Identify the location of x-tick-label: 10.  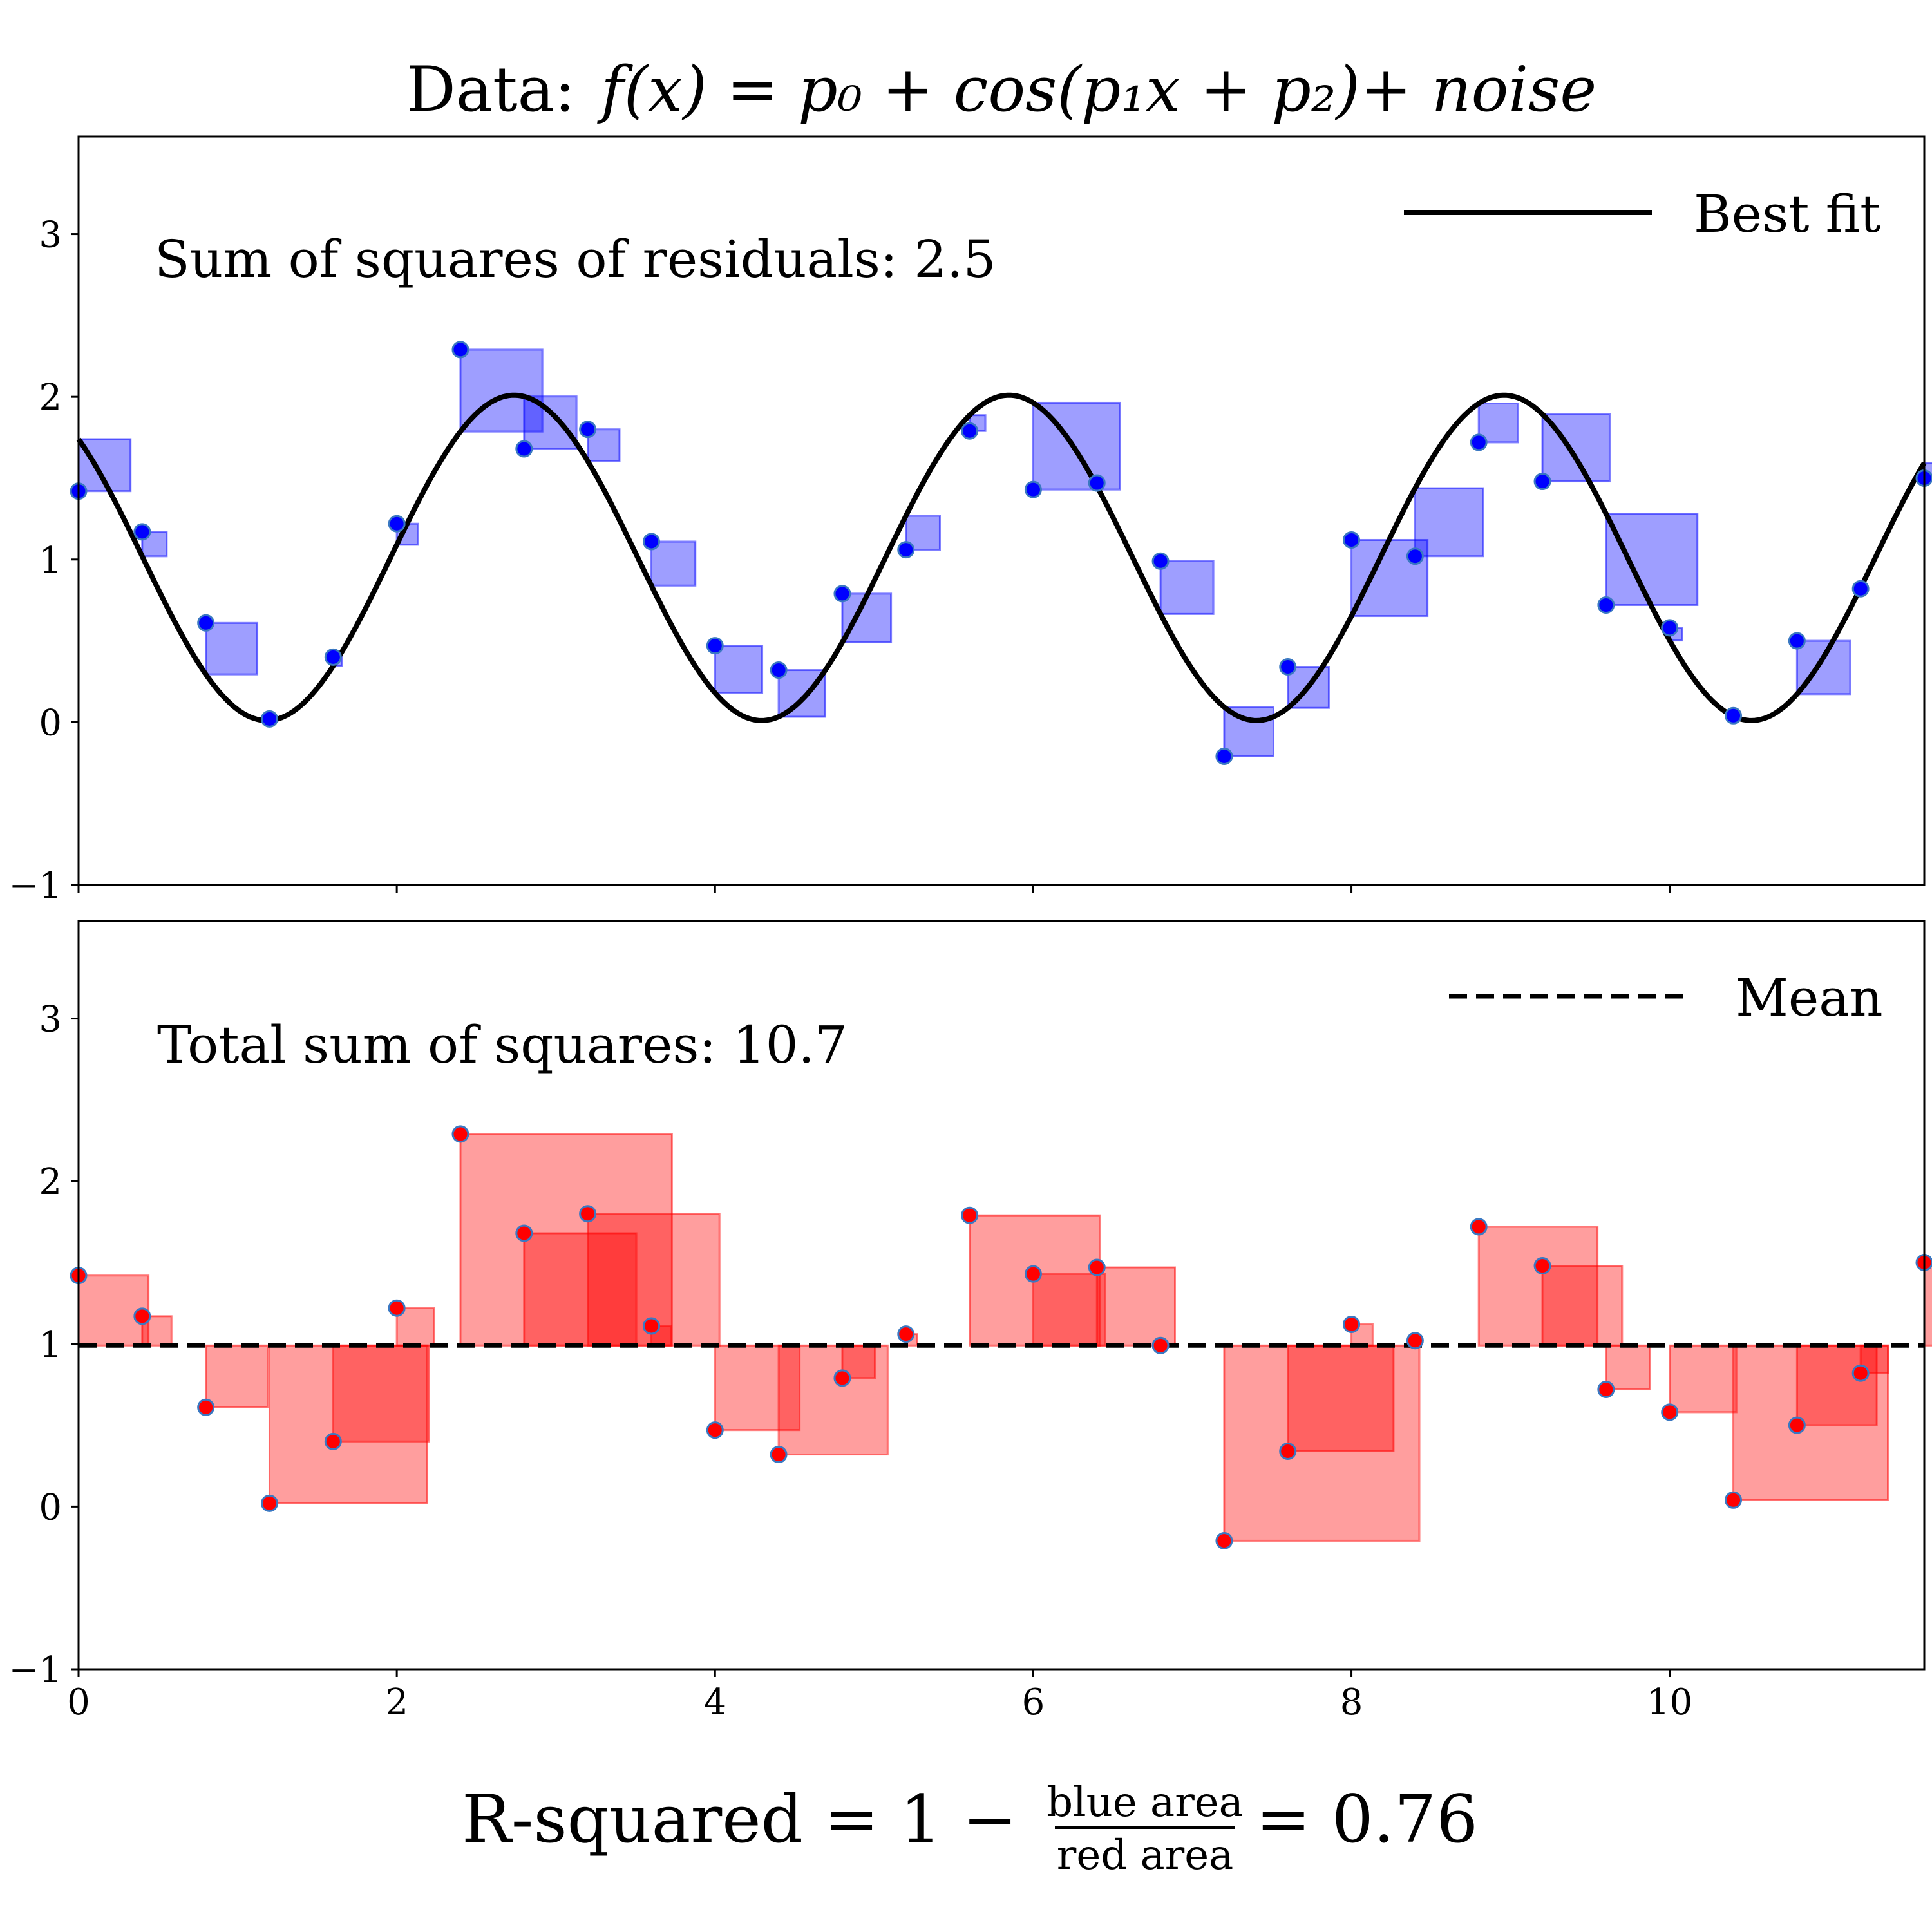
(1669, 1702).